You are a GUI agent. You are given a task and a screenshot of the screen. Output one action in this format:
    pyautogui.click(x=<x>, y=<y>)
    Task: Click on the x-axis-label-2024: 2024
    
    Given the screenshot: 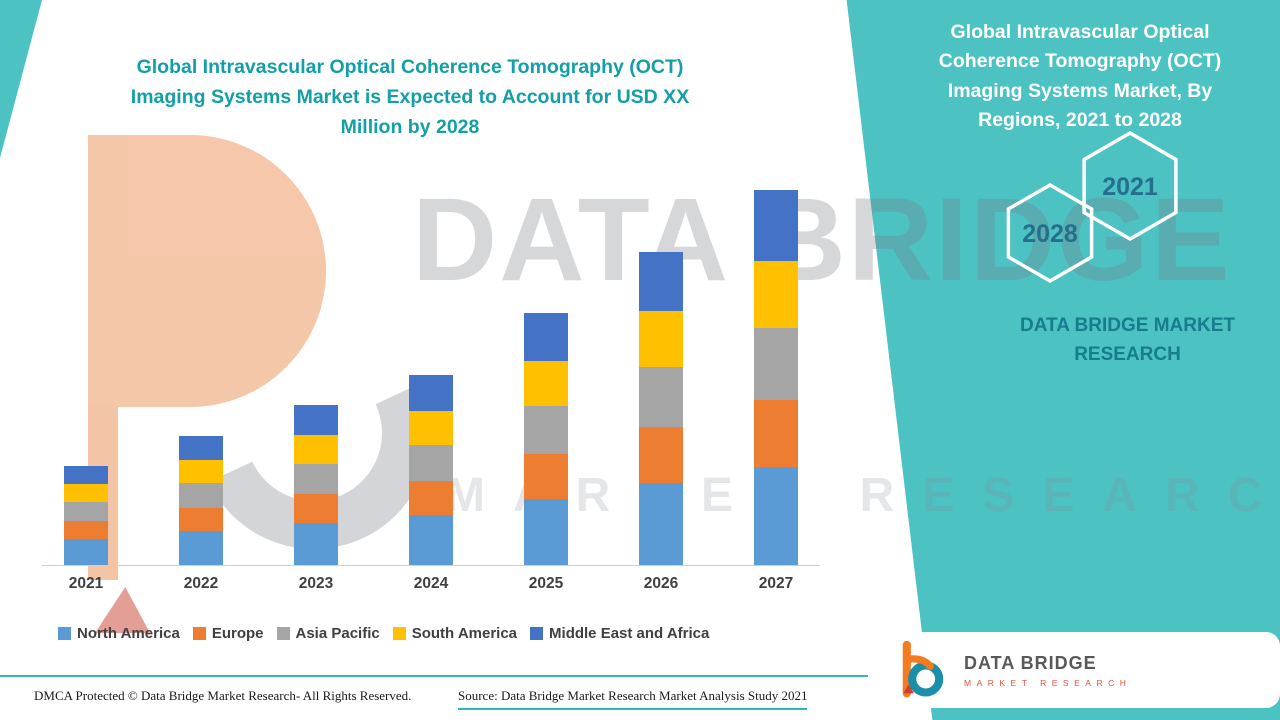 What is the action you would take?
    pyautogui.click(x=431, y=583)
    